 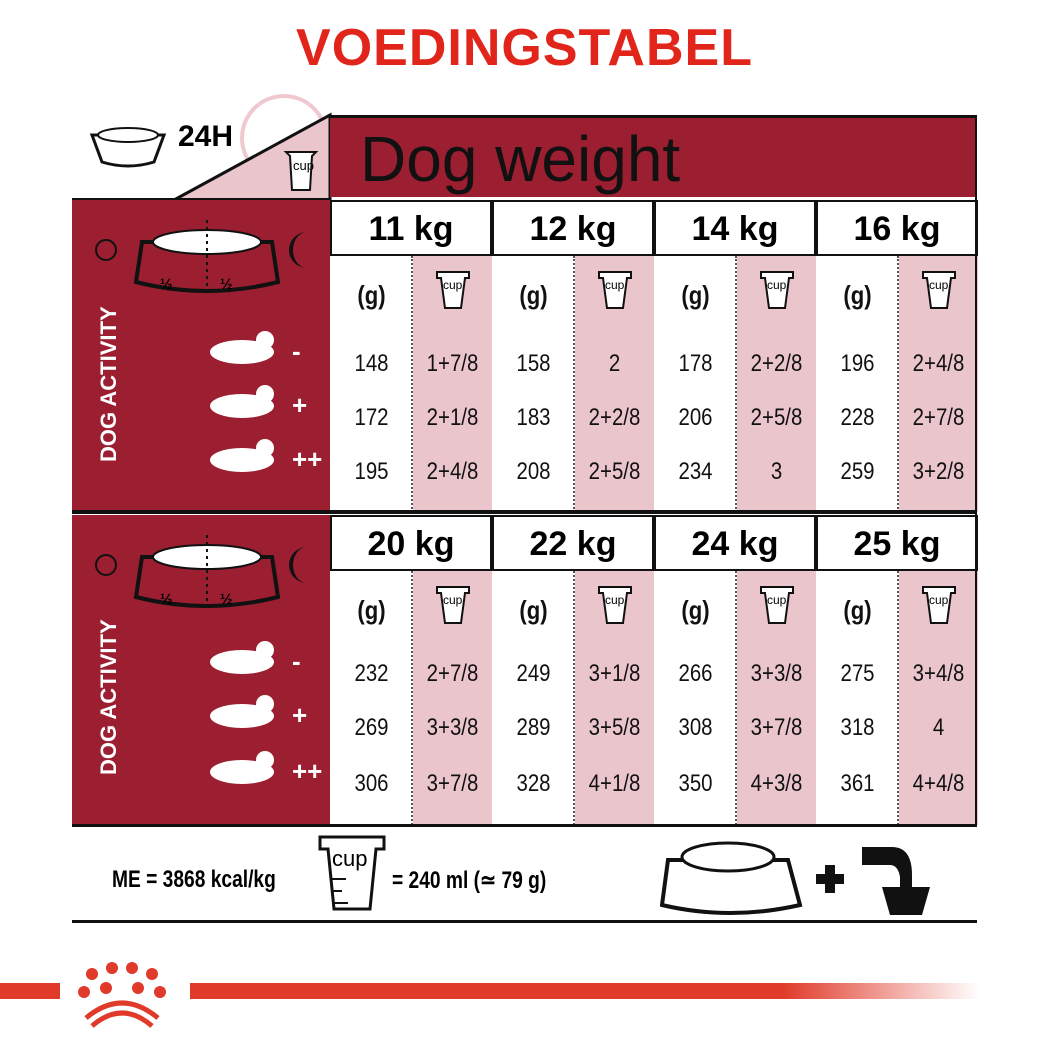 I want to click on grams-value: 178, so click(x=695, y=363).